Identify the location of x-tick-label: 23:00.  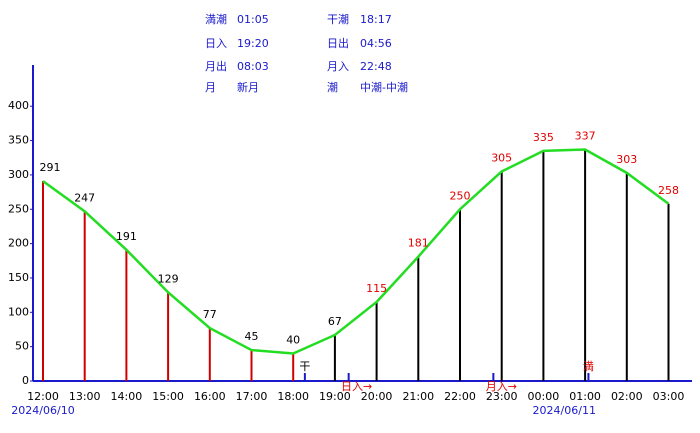
(502, 396).